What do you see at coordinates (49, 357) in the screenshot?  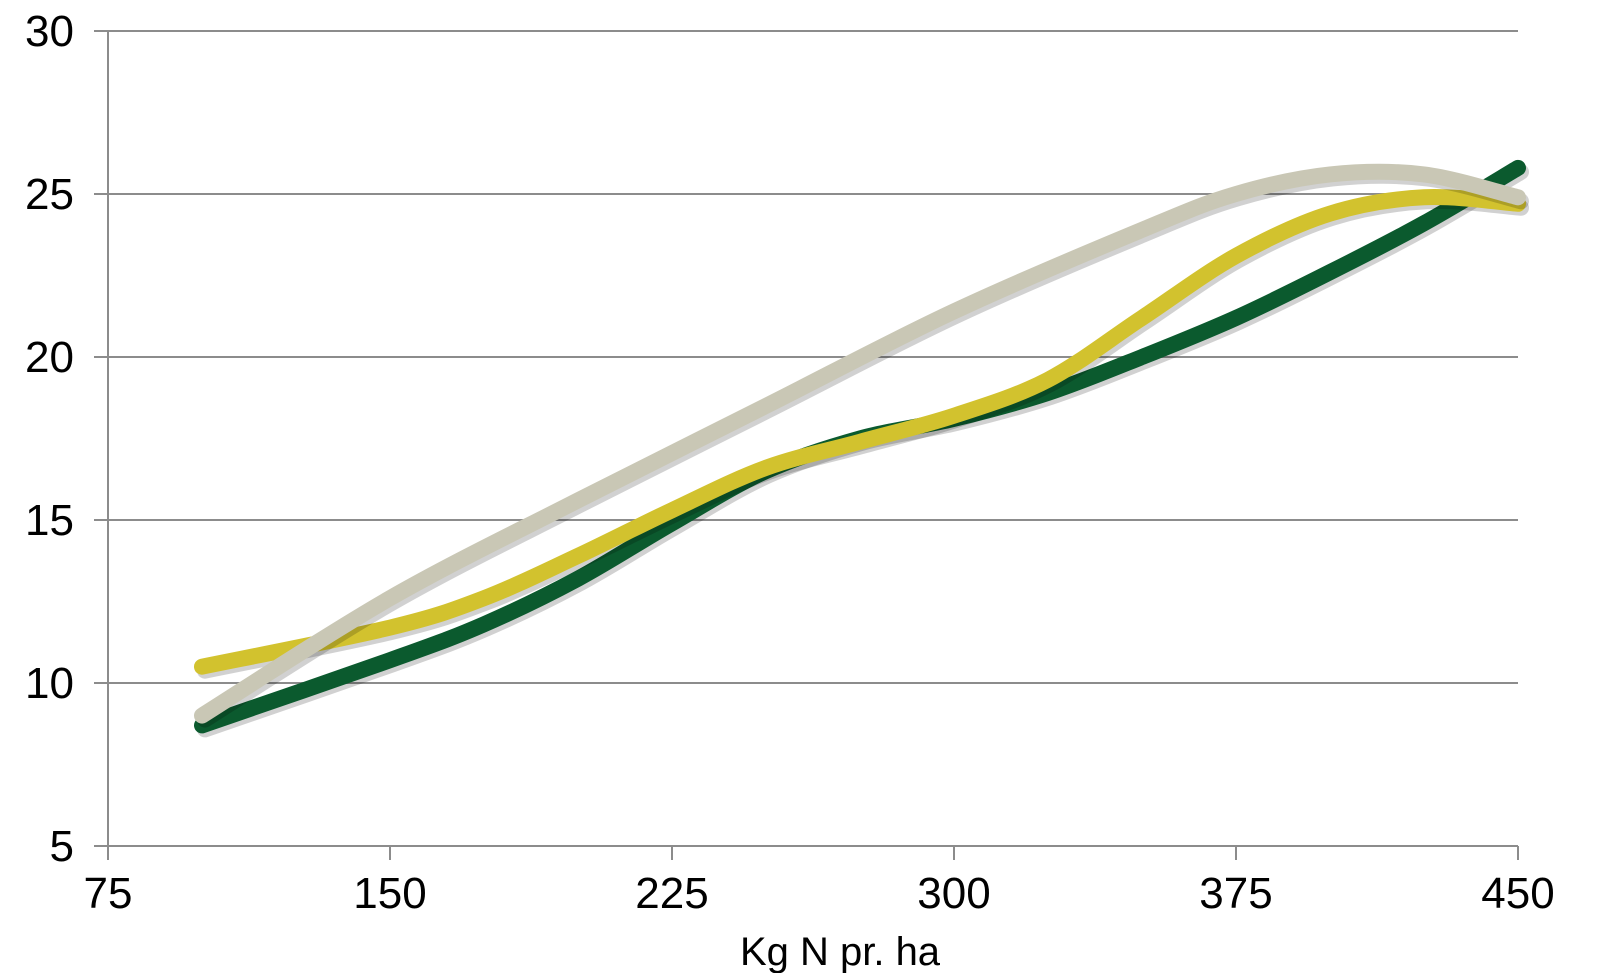 I see `y-tick-label: 20` at bounding box center [49, 357].